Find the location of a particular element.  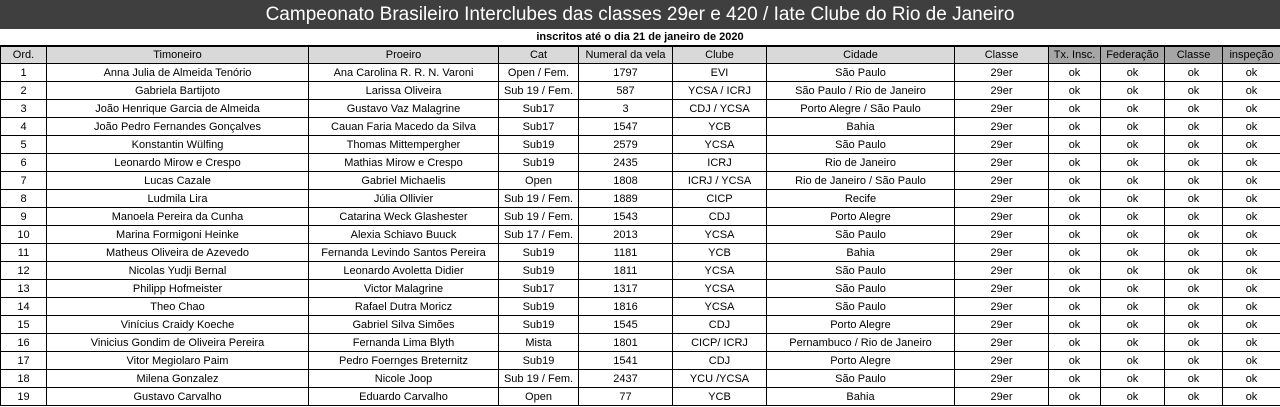

column-header-cidade: Cidade is located at coordinates (860, 55).